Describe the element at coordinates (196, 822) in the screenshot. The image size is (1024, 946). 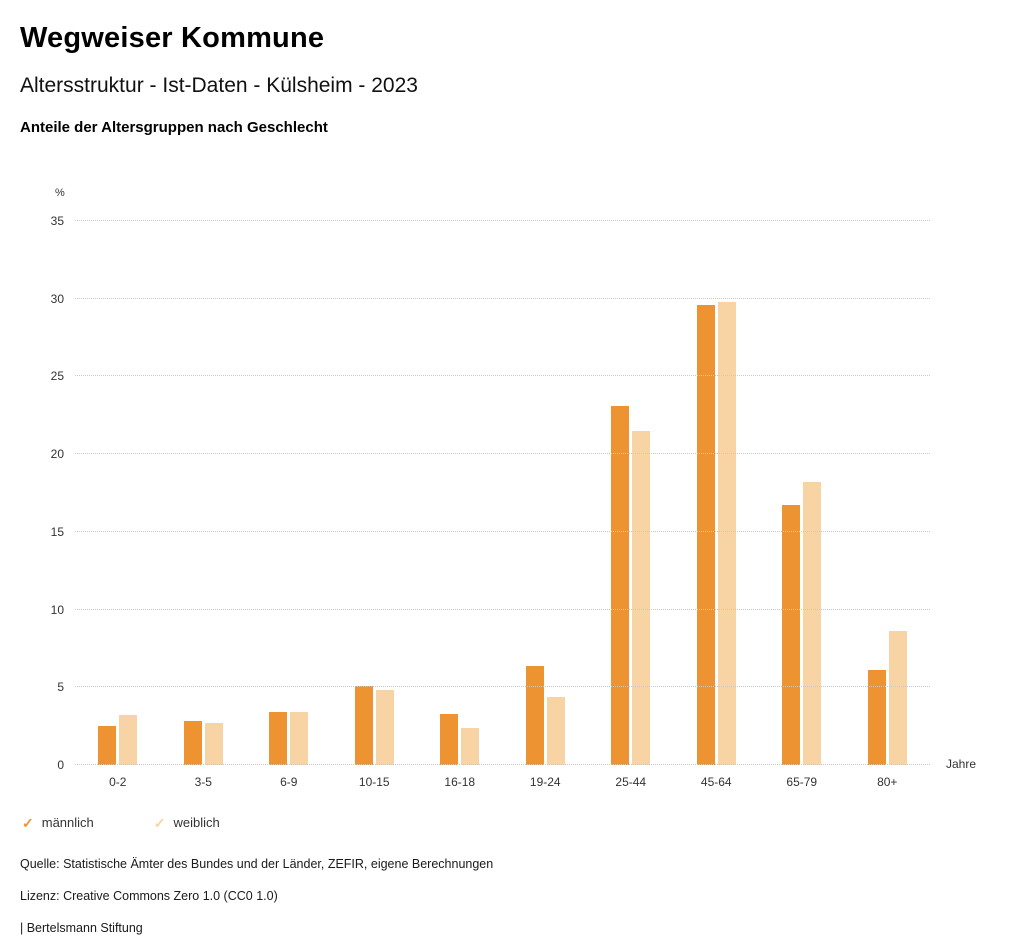
I see `legend-label-weiblich: weiblich` at that location.